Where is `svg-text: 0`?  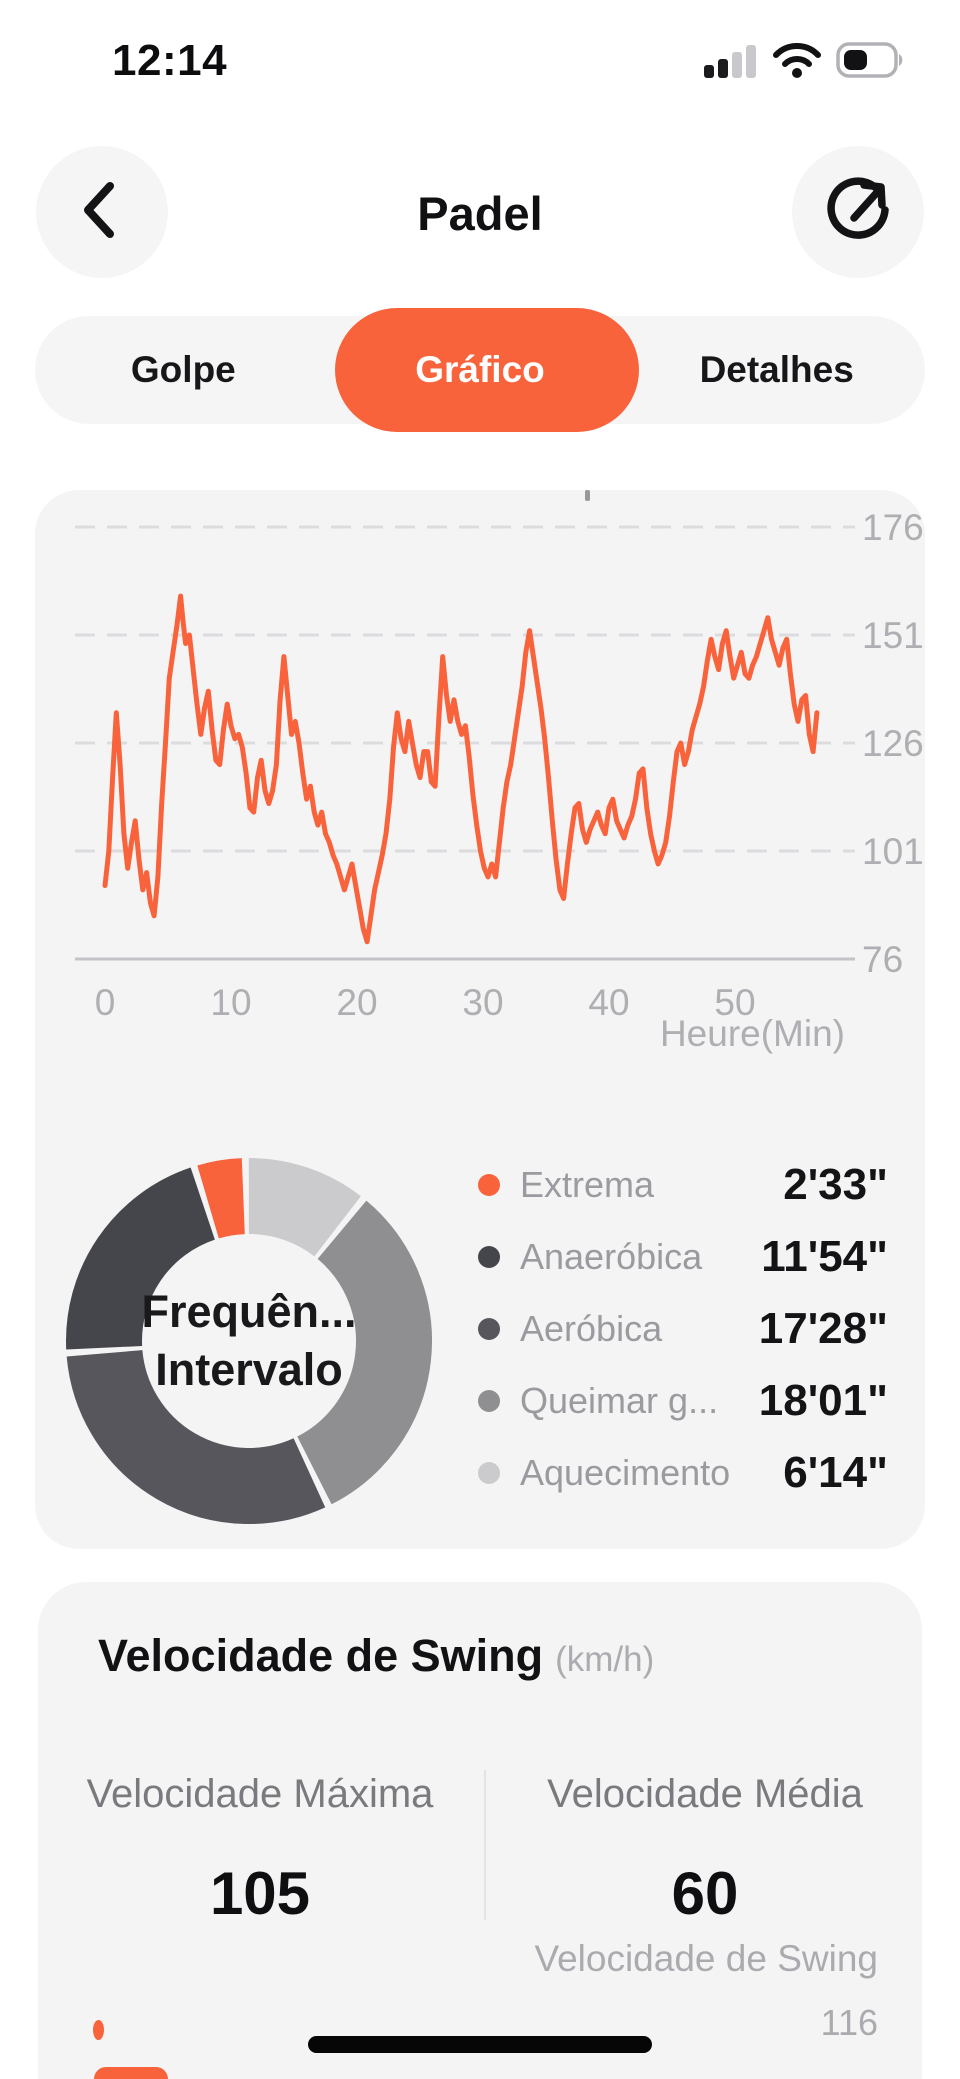
svg-text: 0 is located at coordinates (105, 1002).